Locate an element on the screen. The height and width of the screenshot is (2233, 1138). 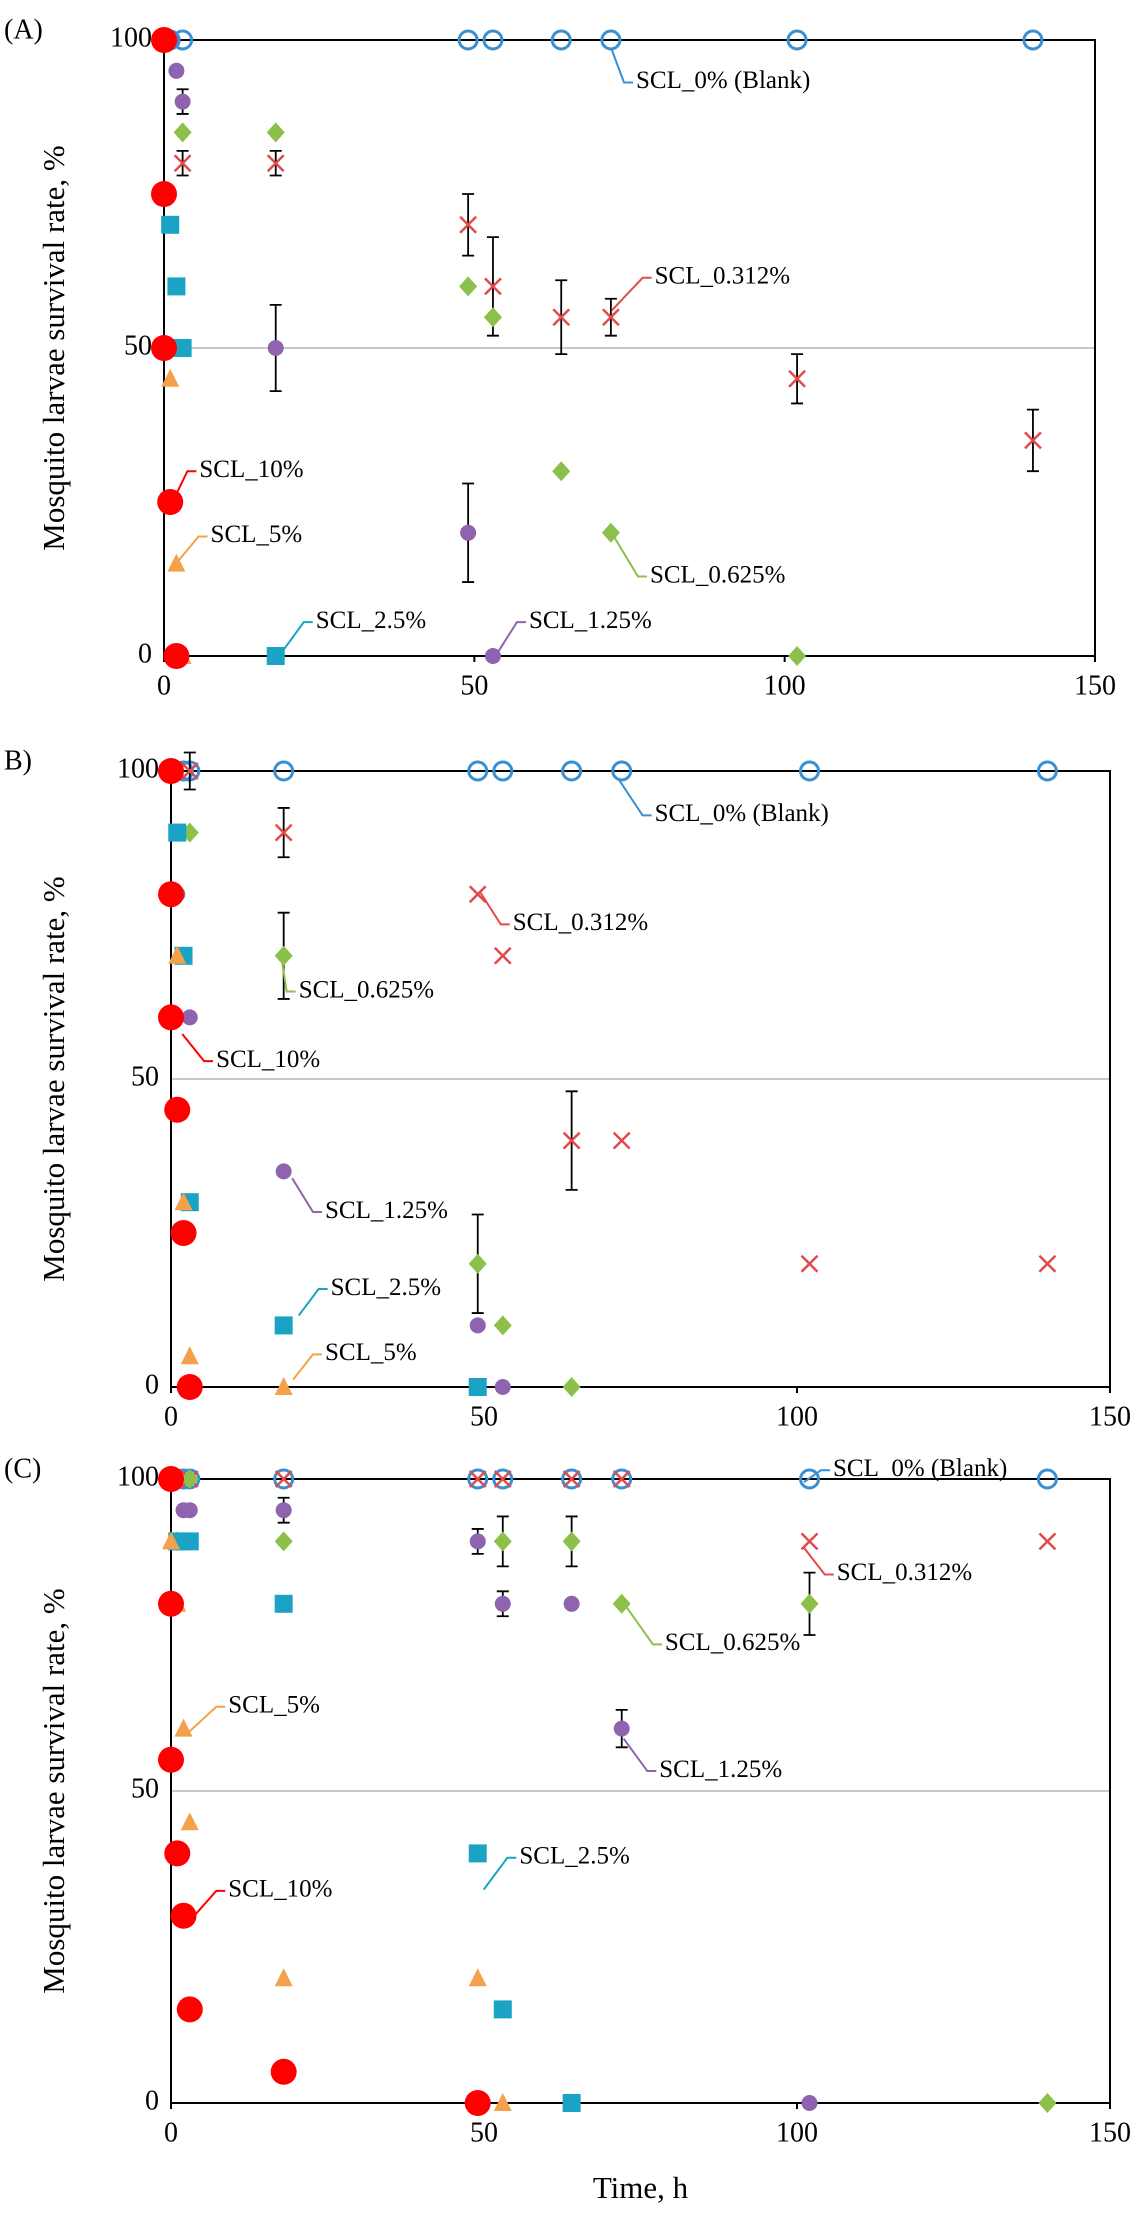
series-label: SCL_10% is located at coordinates (251, 469).